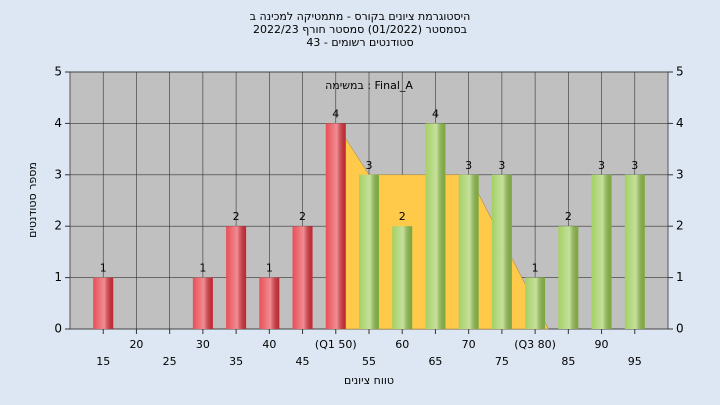 This screenshot has width=720, height=405. I want to click on x-tick-label: 55, so click(369, 361).